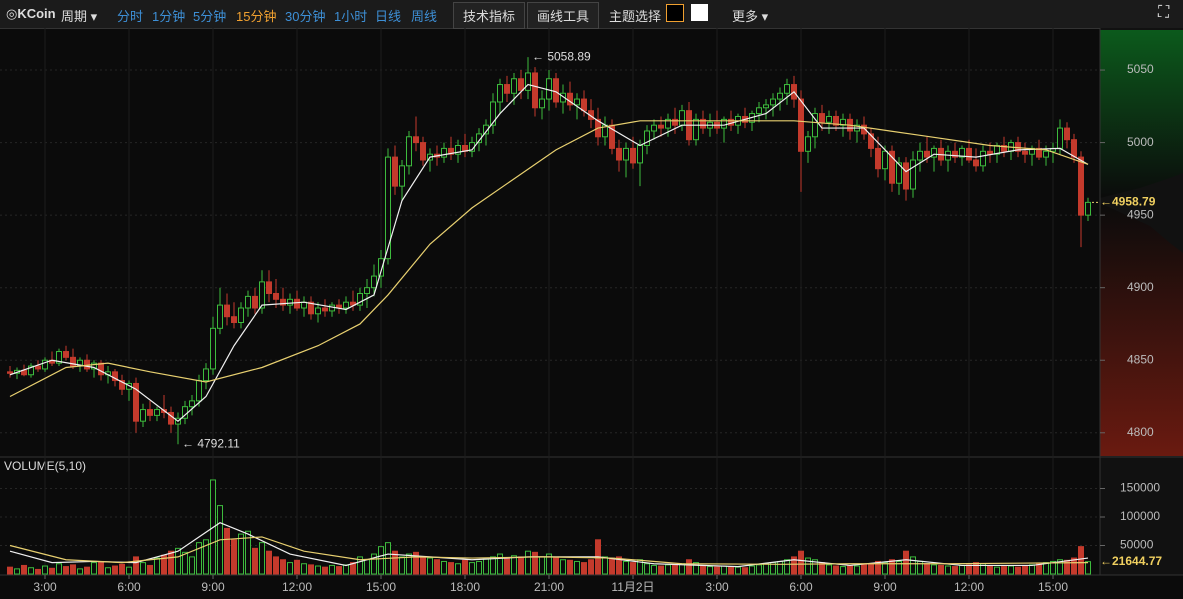 This screenshot has width=1183, height=599. I want to click on logo-icon: ◎, so click(12, 13).